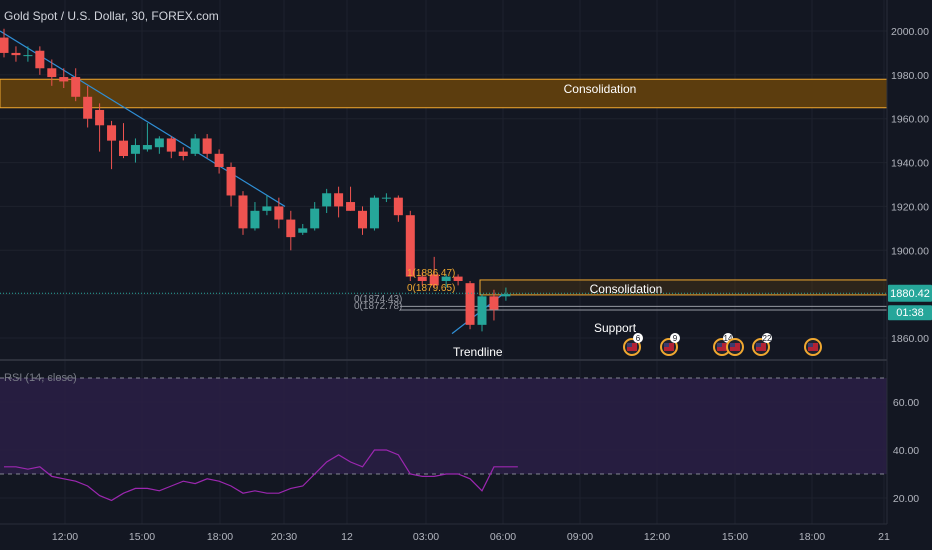 The height and width of the screenshot is (550, 932). Describe the element at coordinates (657, 537) in the screenshot. I see `time-tick-label: 12:00` at that location.